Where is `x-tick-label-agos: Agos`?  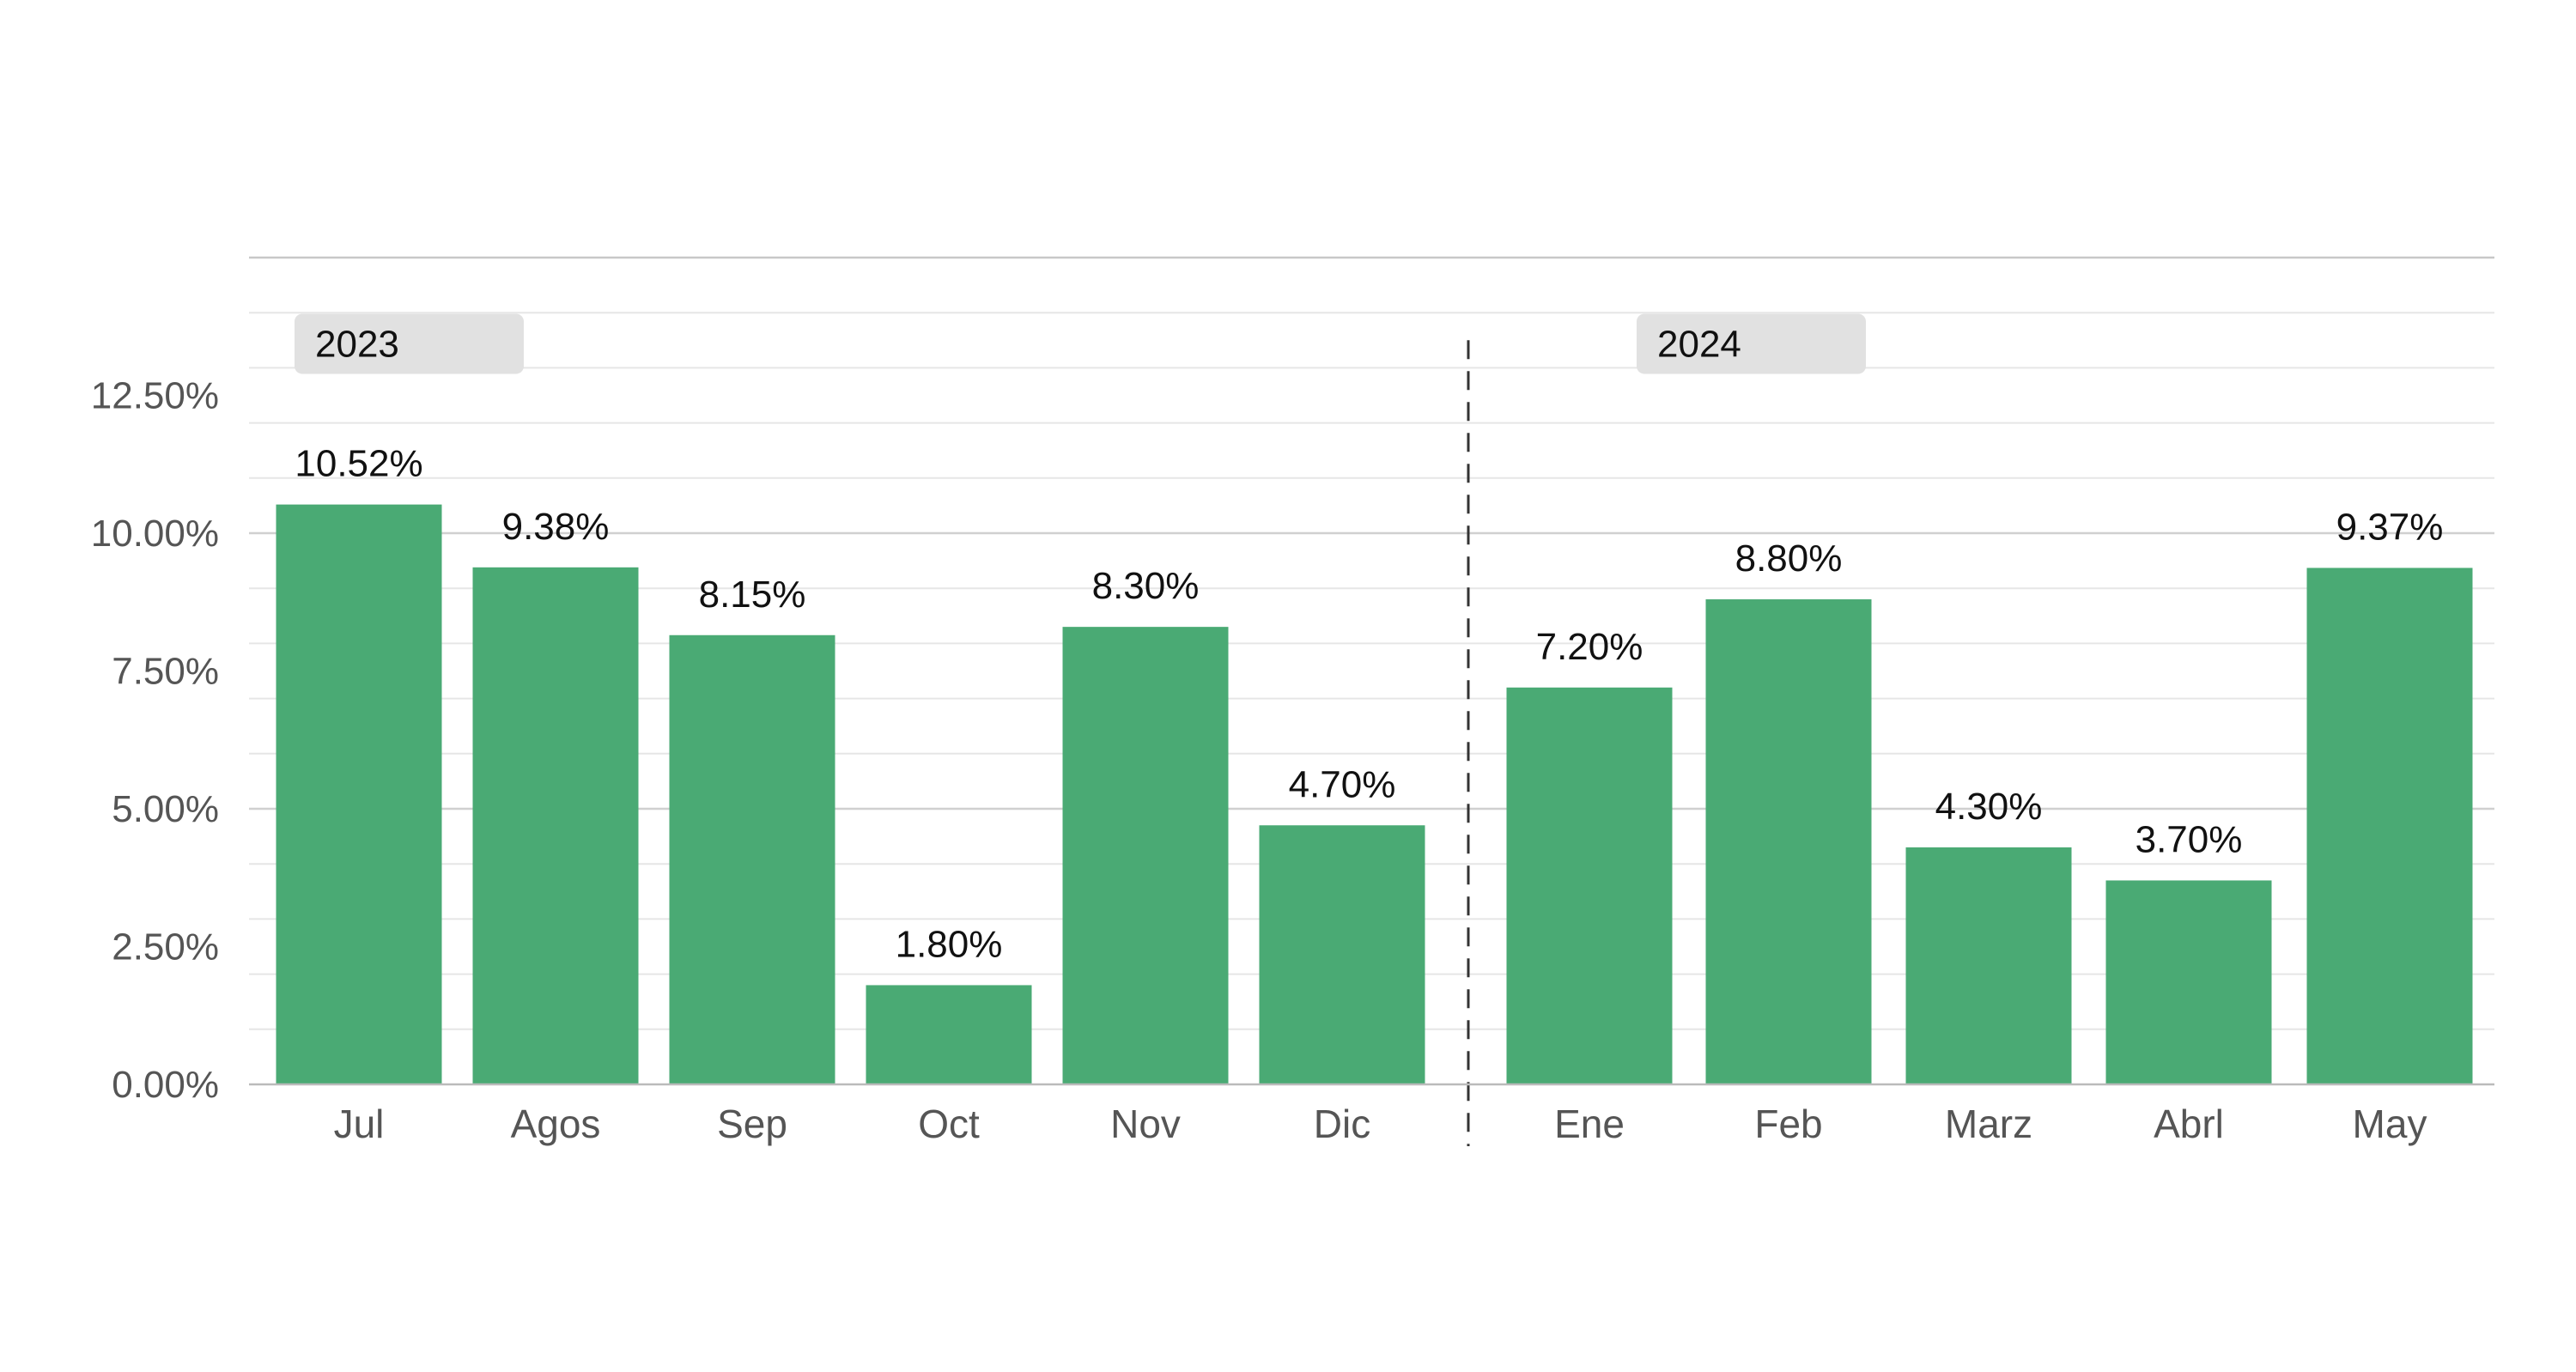 x-tick-label-agos: Agos is located at coordinates (556, 1124).